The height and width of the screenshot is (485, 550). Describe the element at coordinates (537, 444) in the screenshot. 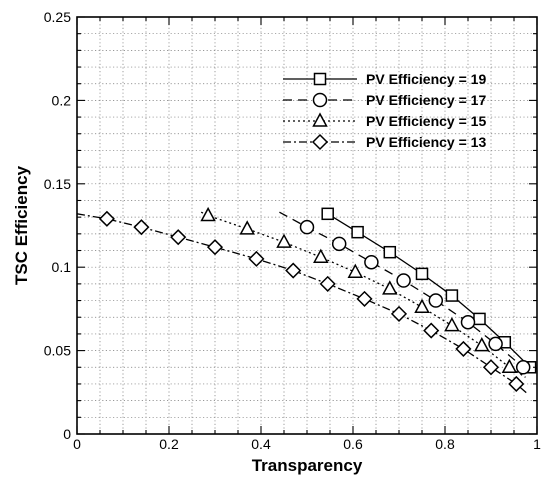

I see `x-tick-label: 1` at that location.